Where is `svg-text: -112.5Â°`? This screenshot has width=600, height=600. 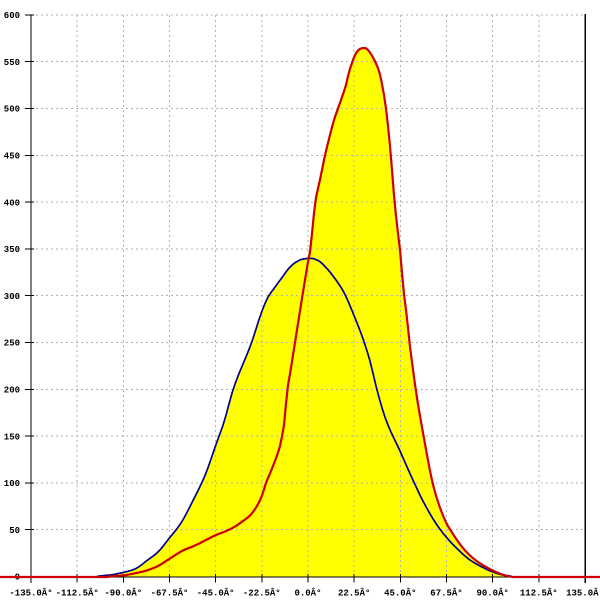 svg-text: -112.5Â° is located at coordinates (77, 593).